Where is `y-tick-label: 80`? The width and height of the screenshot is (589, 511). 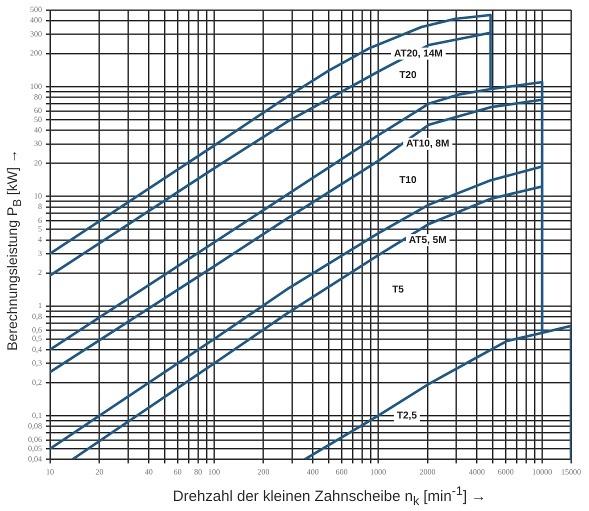 y-tick-label: 80 is located at coordinates (38, 97).